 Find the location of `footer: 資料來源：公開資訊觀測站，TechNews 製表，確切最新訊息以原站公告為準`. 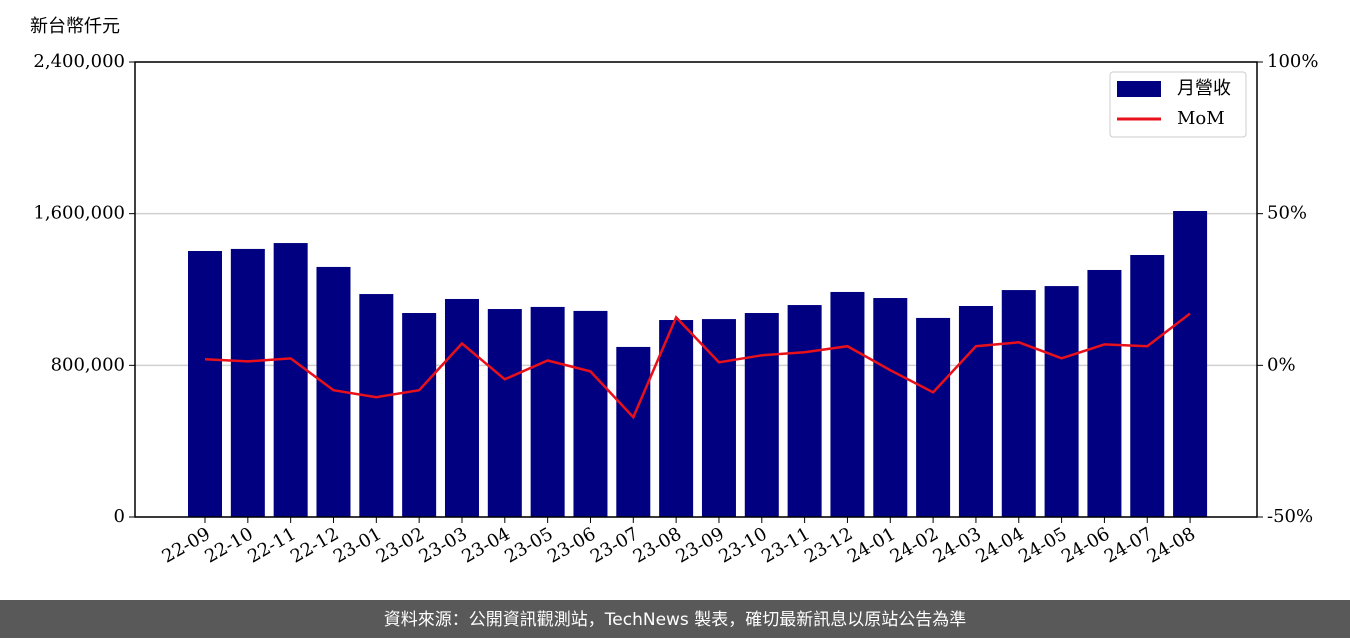

footer: 資料來源：公開資訊觀測站，TechNews 製表，確切最新訊息以原站公告為準 is located at coordinates (675, 620).